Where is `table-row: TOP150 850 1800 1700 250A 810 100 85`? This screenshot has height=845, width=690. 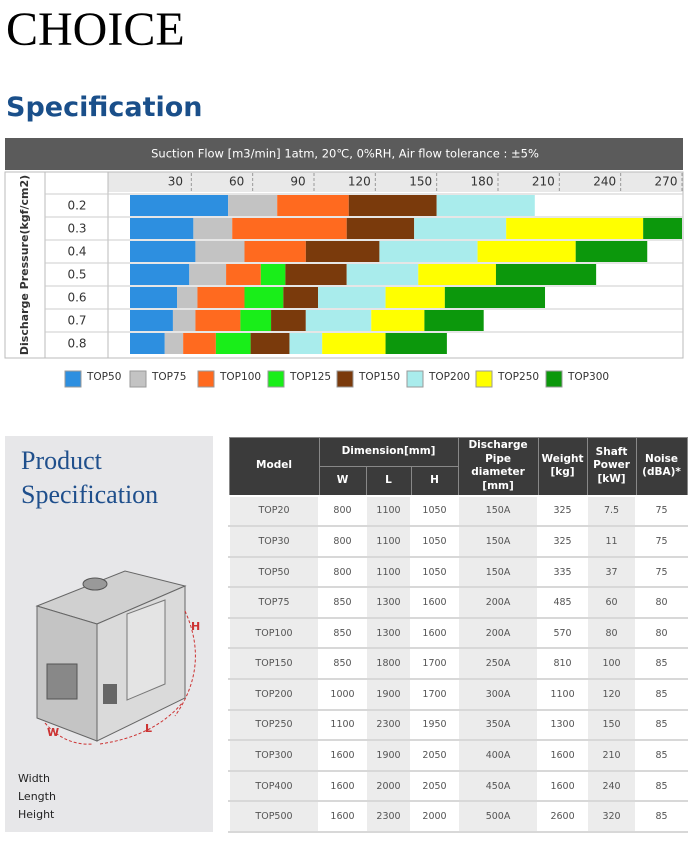 table-row: TOP150 850 1800 1700 250A 810 100 85 is located at coordinates (458, 664).